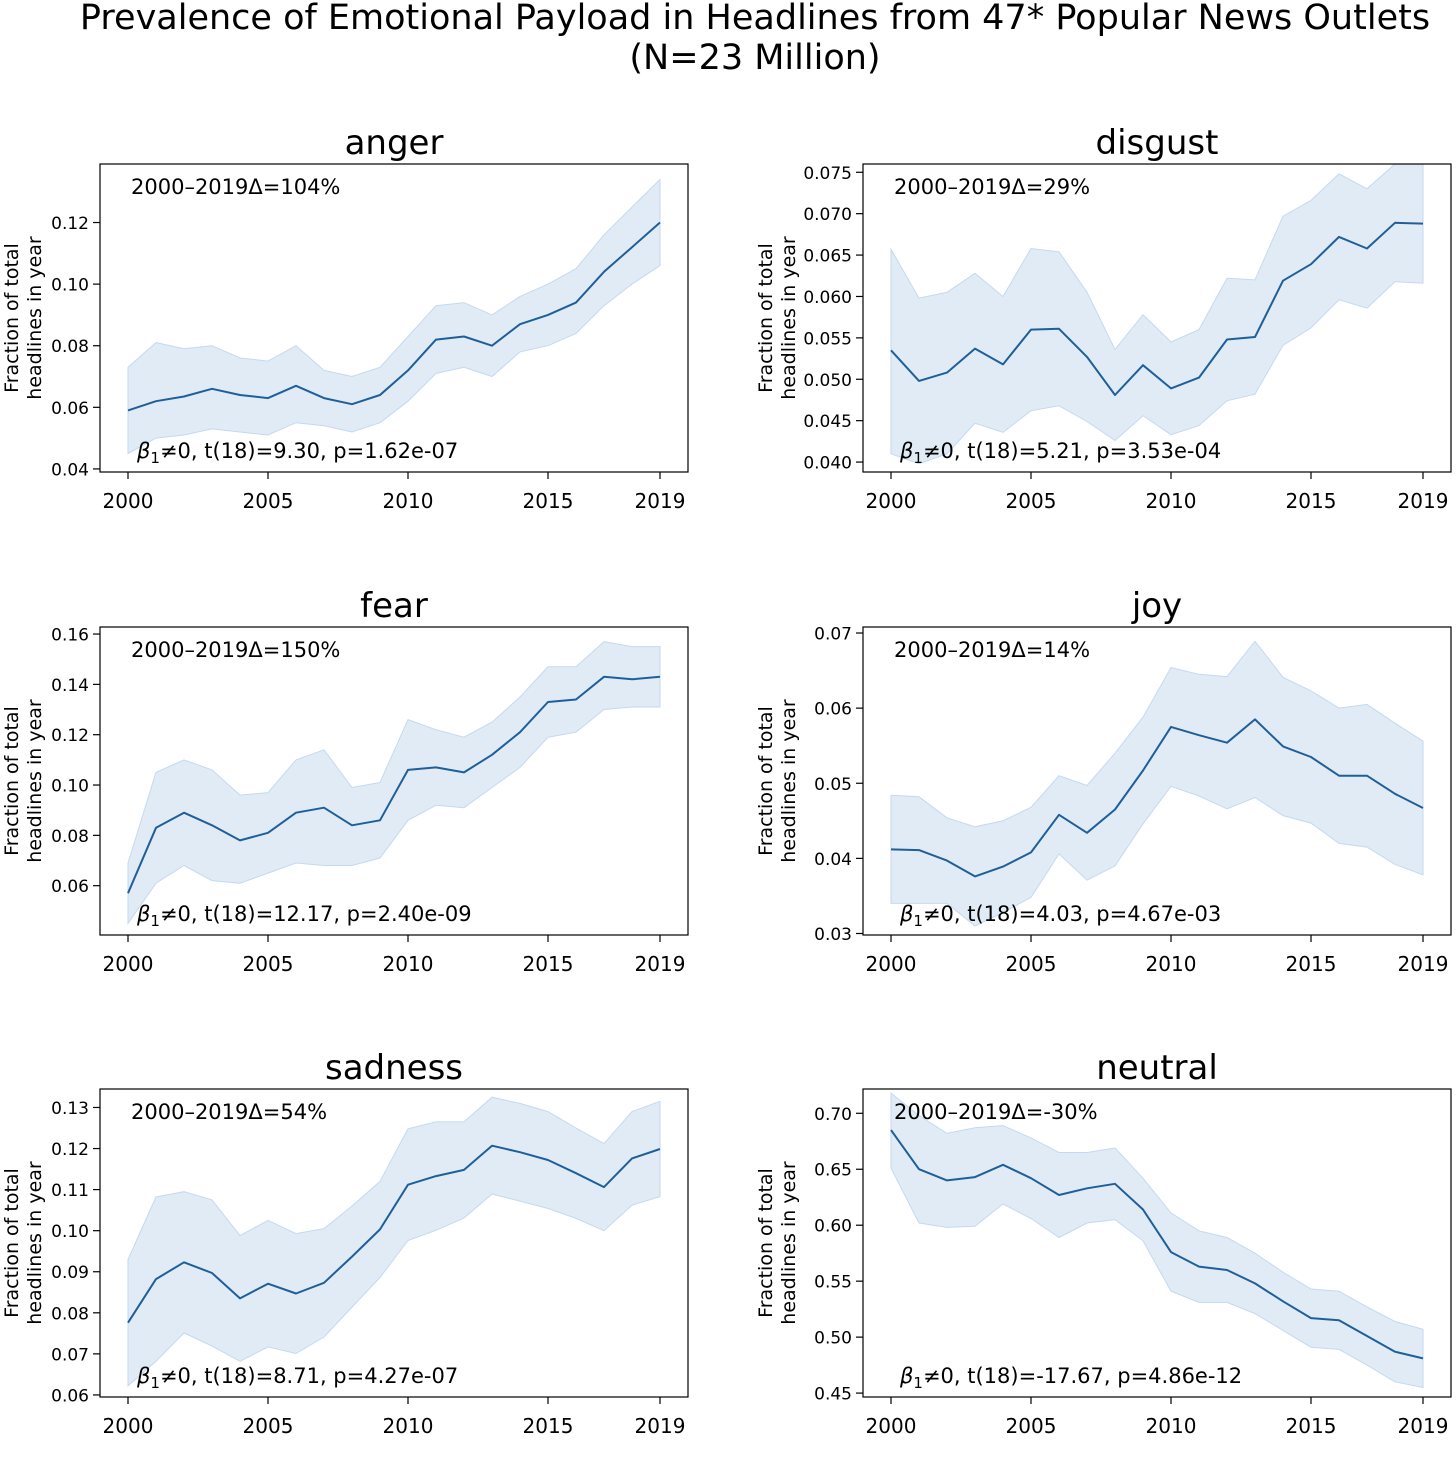 Image resolution: width=1456 pixels, height=1457 pixels. I want to click on y-tick-label: 0.05, so click(833, 785).